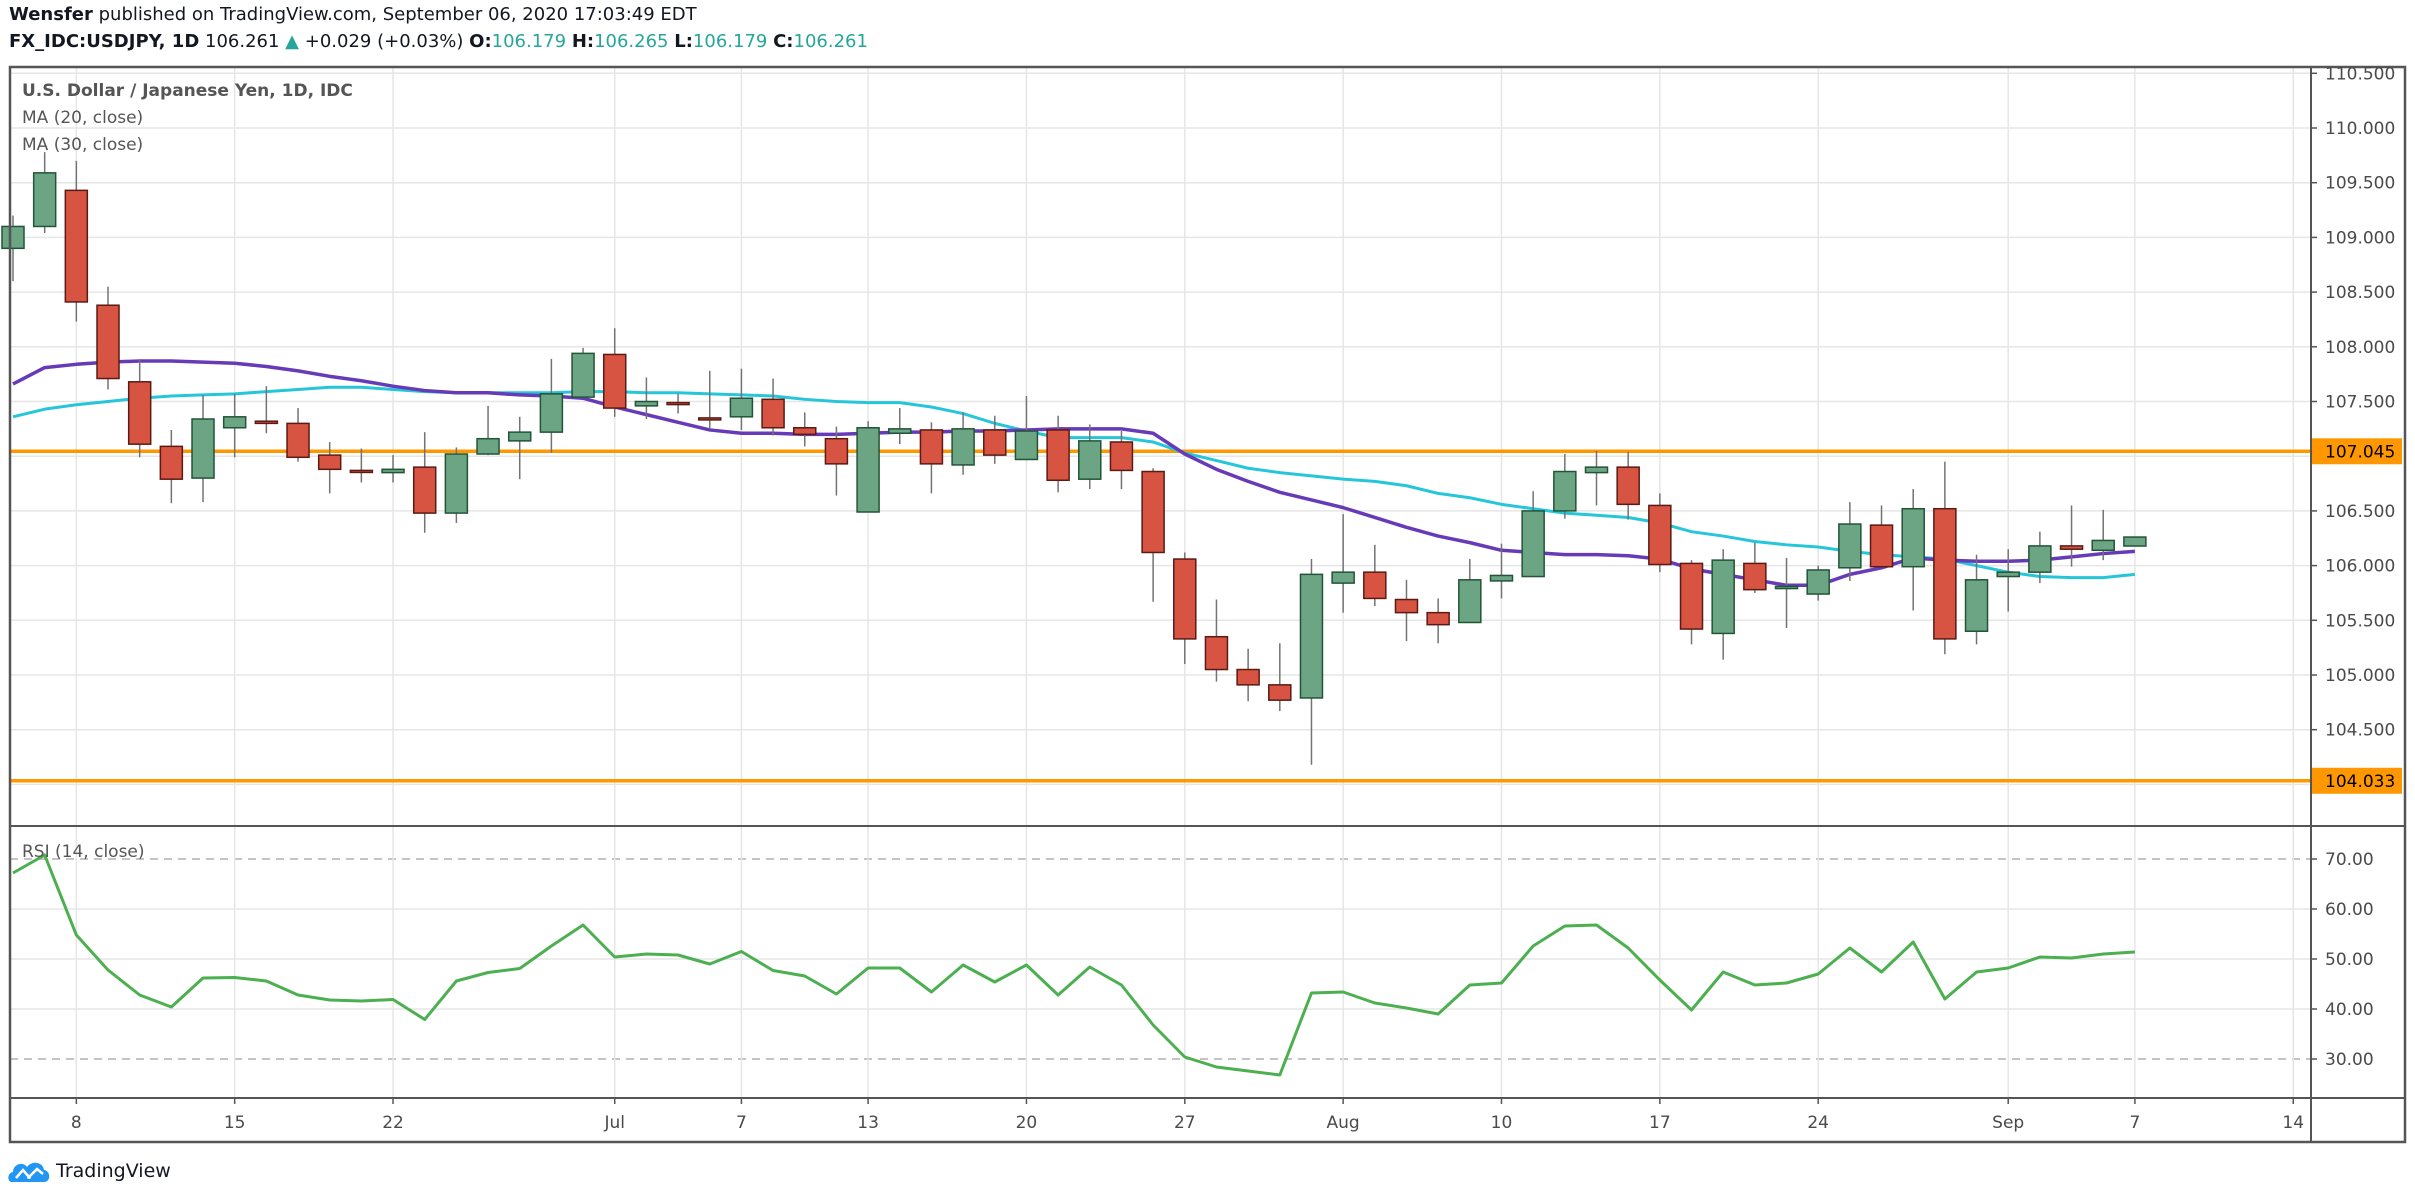 The image size is (2415, 1200). Describe the element at coordinates (83, 118) in the screenshot. I see `legend-ma20: MA (20, close)` at that location.